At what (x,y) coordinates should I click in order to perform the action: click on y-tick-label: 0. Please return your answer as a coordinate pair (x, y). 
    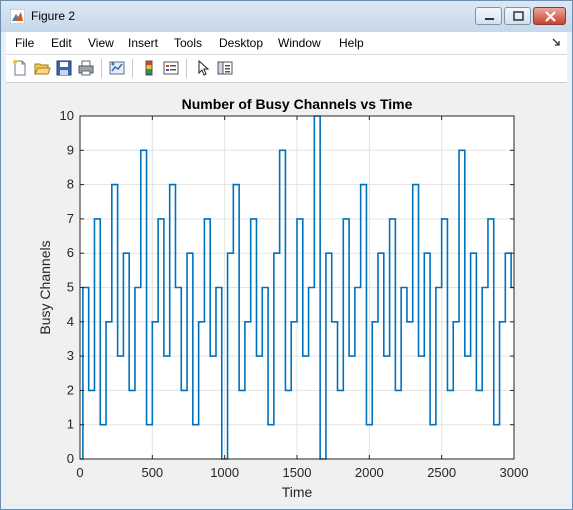
    Looking at the image, I should click on (70, 458).